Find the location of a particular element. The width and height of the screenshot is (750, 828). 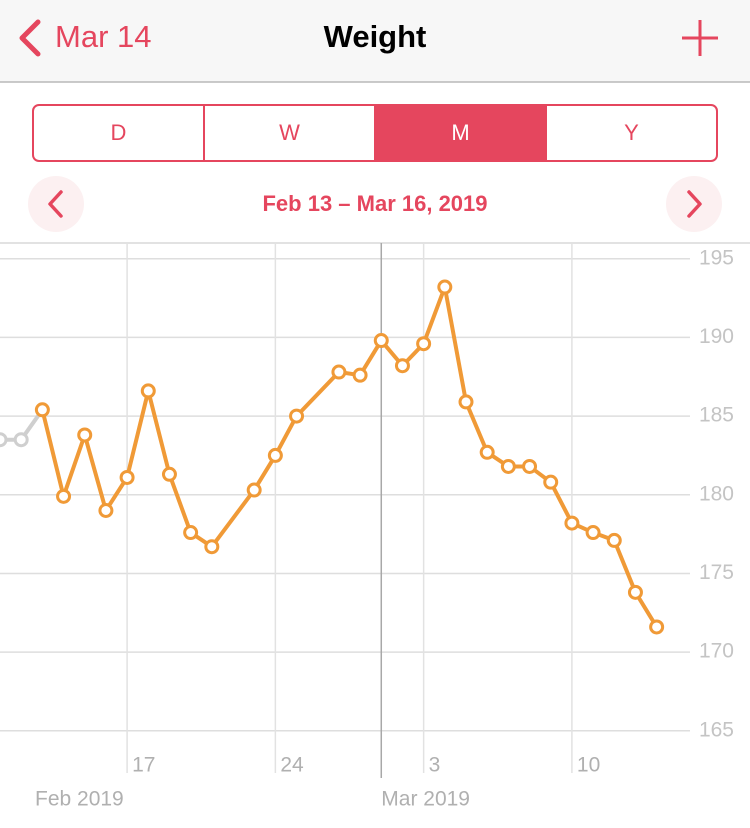

prev-button is located at coordinates (56, 204).